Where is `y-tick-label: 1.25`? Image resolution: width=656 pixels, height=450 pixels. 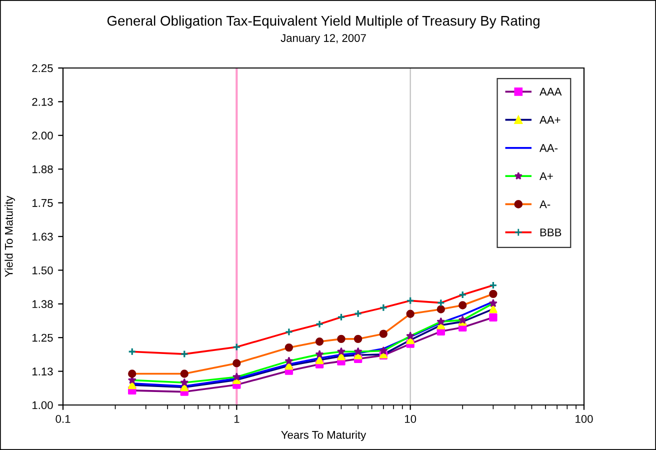 y-tick-label: 1.25 is located at coordinates (42, 338).